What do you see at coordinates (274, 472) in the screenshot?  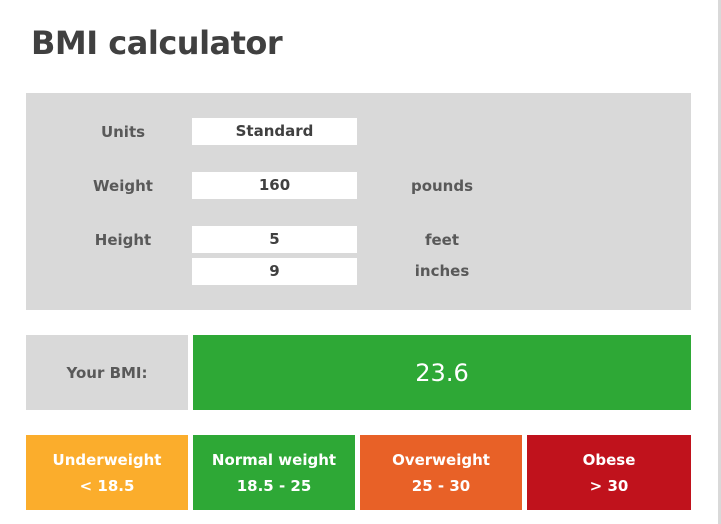 I see `category-normal-weight: Normal weight 18.5 - 25` at bounding box center [274, 472].